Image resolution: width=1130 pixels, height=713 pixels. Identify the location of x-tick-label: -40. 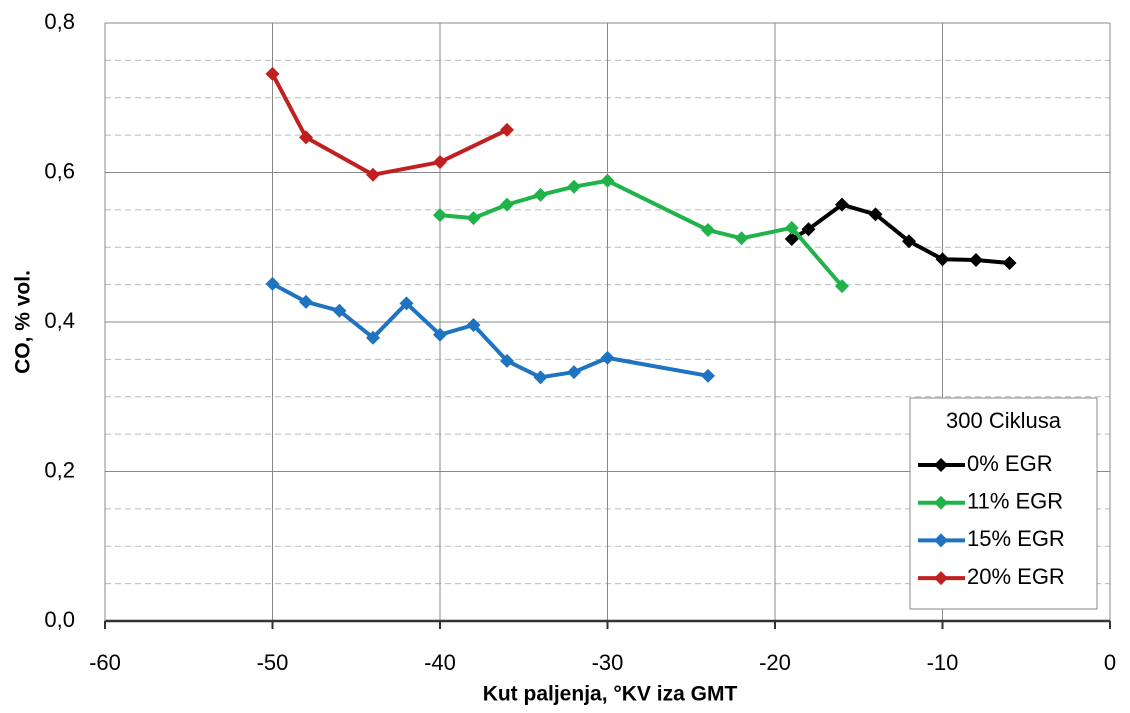
(440, 662).